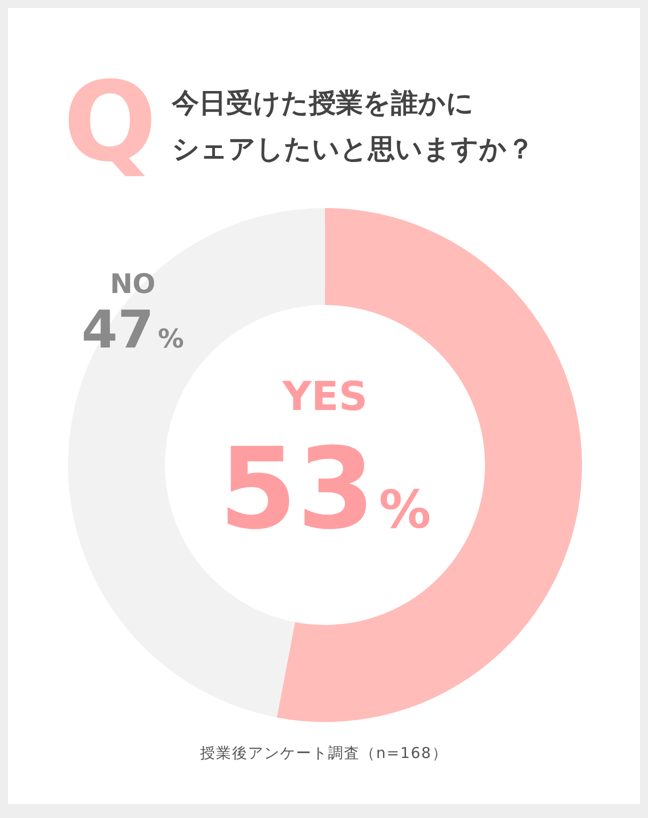 The image size is (648, 818). I want to click on slice-label: NO, so click(133, 284).